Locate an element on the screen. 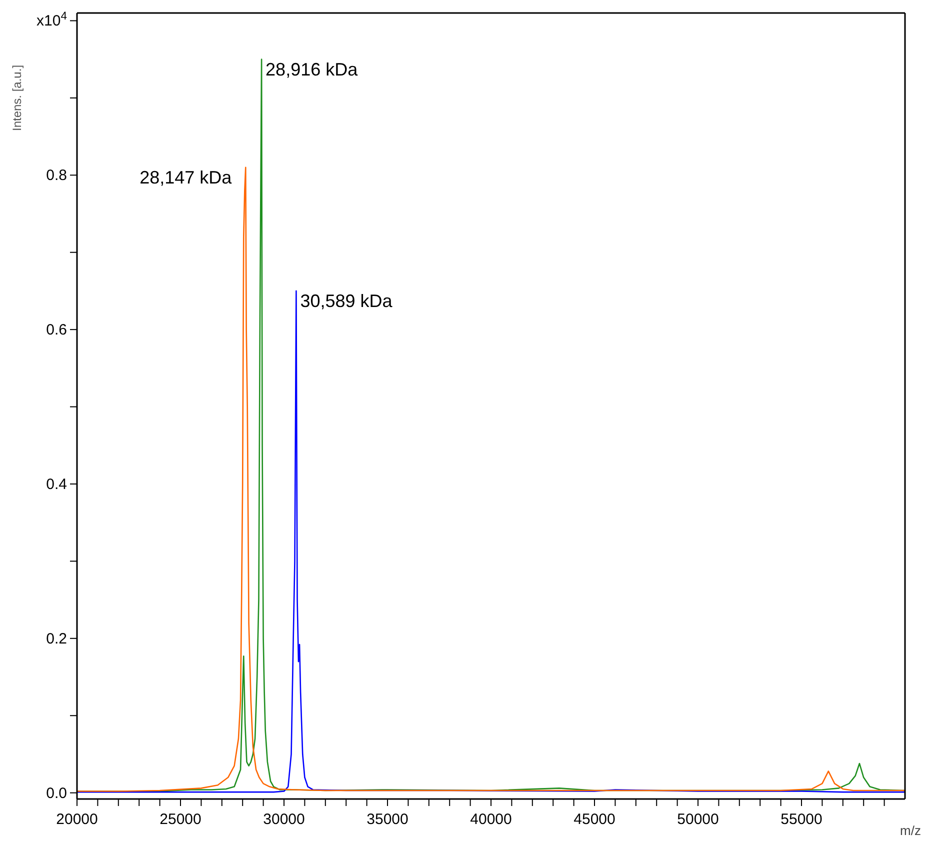 The image size is (925, 841). y-tick-label: 0.4 is located at coordinates (56, 484).